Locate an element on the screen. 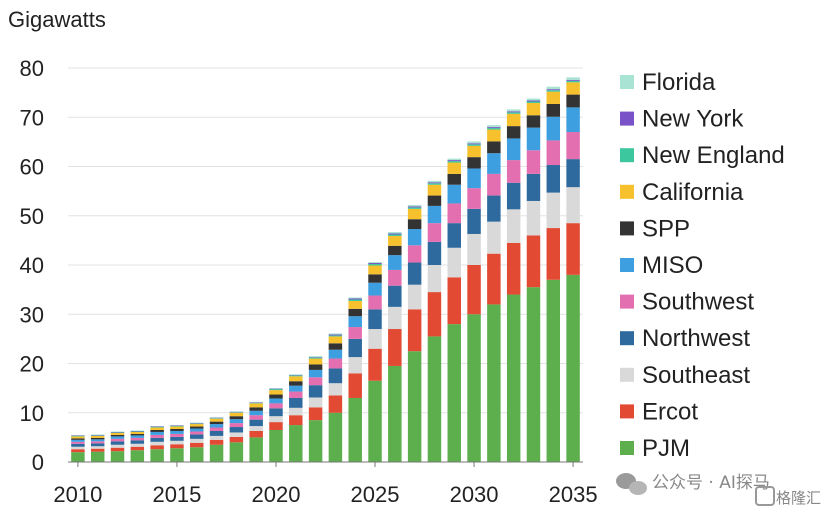 This screenshot has width=830, height=513. bar-stack-2014 is located at coordinates (157, 444).